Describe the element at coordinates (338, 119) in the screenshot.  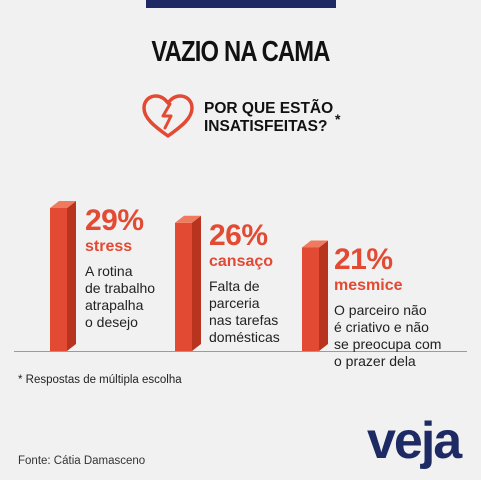
I see `question-asterisk: *` at that location.